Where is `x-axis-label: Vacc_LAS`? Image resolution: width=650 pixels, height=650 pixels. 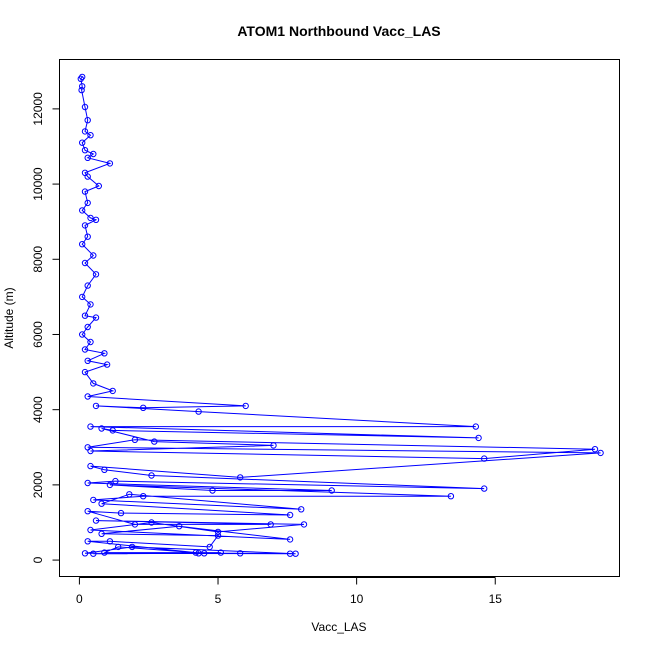 x-axis-label: Vacc_LAS is located at coordinates (338, 627).